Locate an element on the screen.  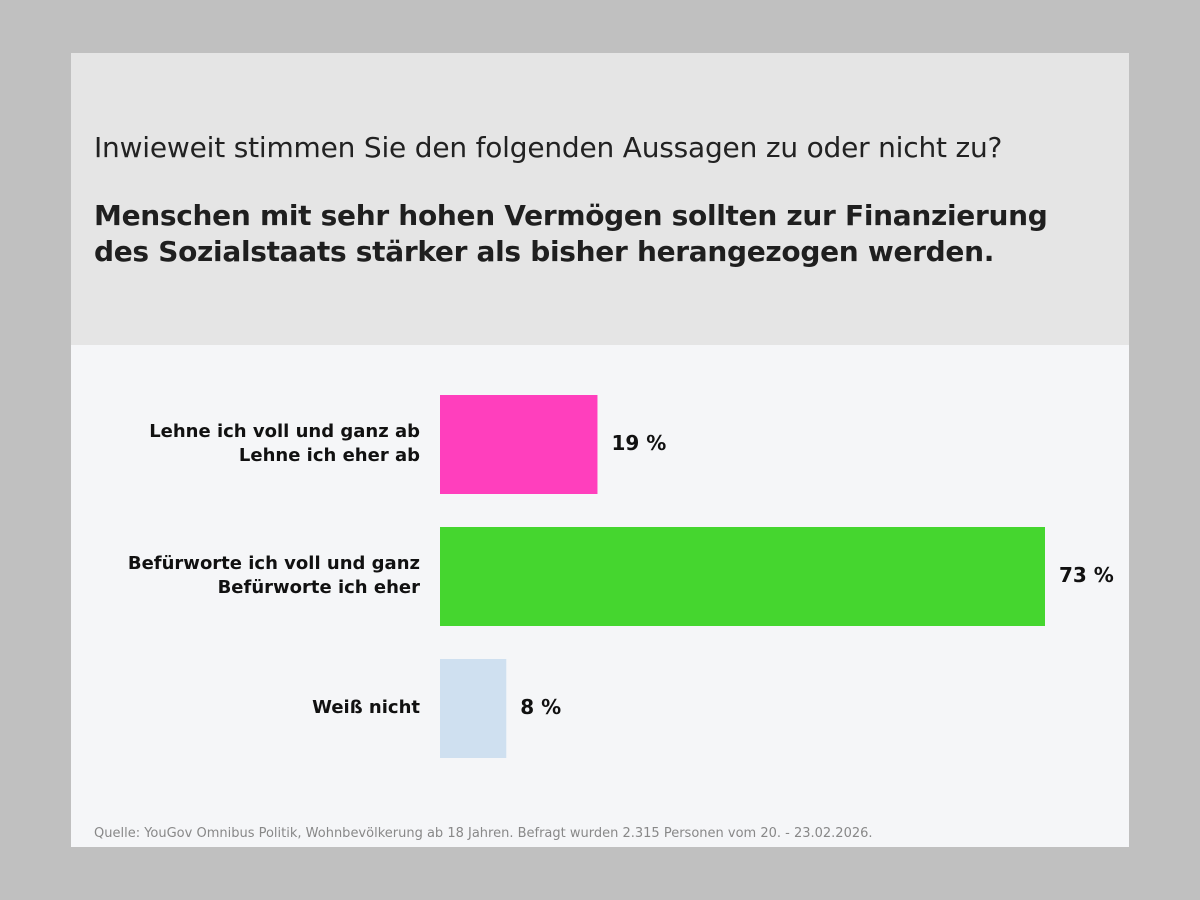
category-label-line: Lehne ich voll und ganz ab is located at coordinates (284, 431).